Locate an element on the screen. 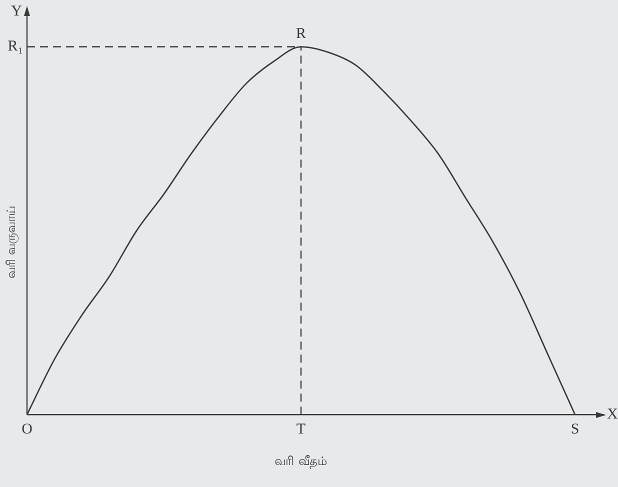  x-tick-label: O is located at coordinates (27, 430).